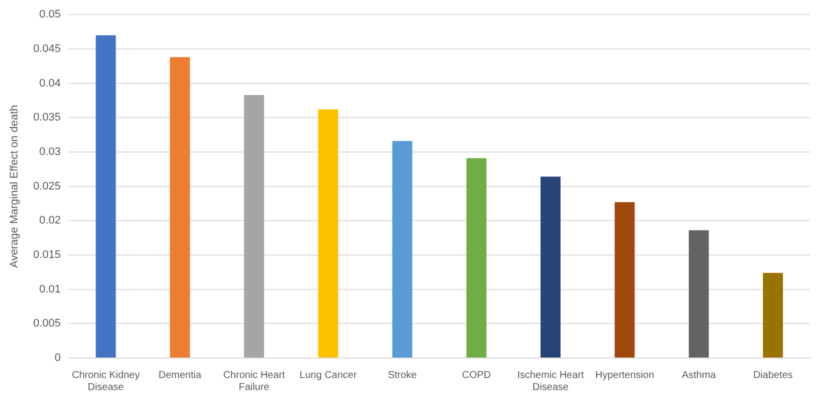  Describe the element at coordinates (47, 324) in the screenshot. I see `y-tick-label: 0.005` at that location.